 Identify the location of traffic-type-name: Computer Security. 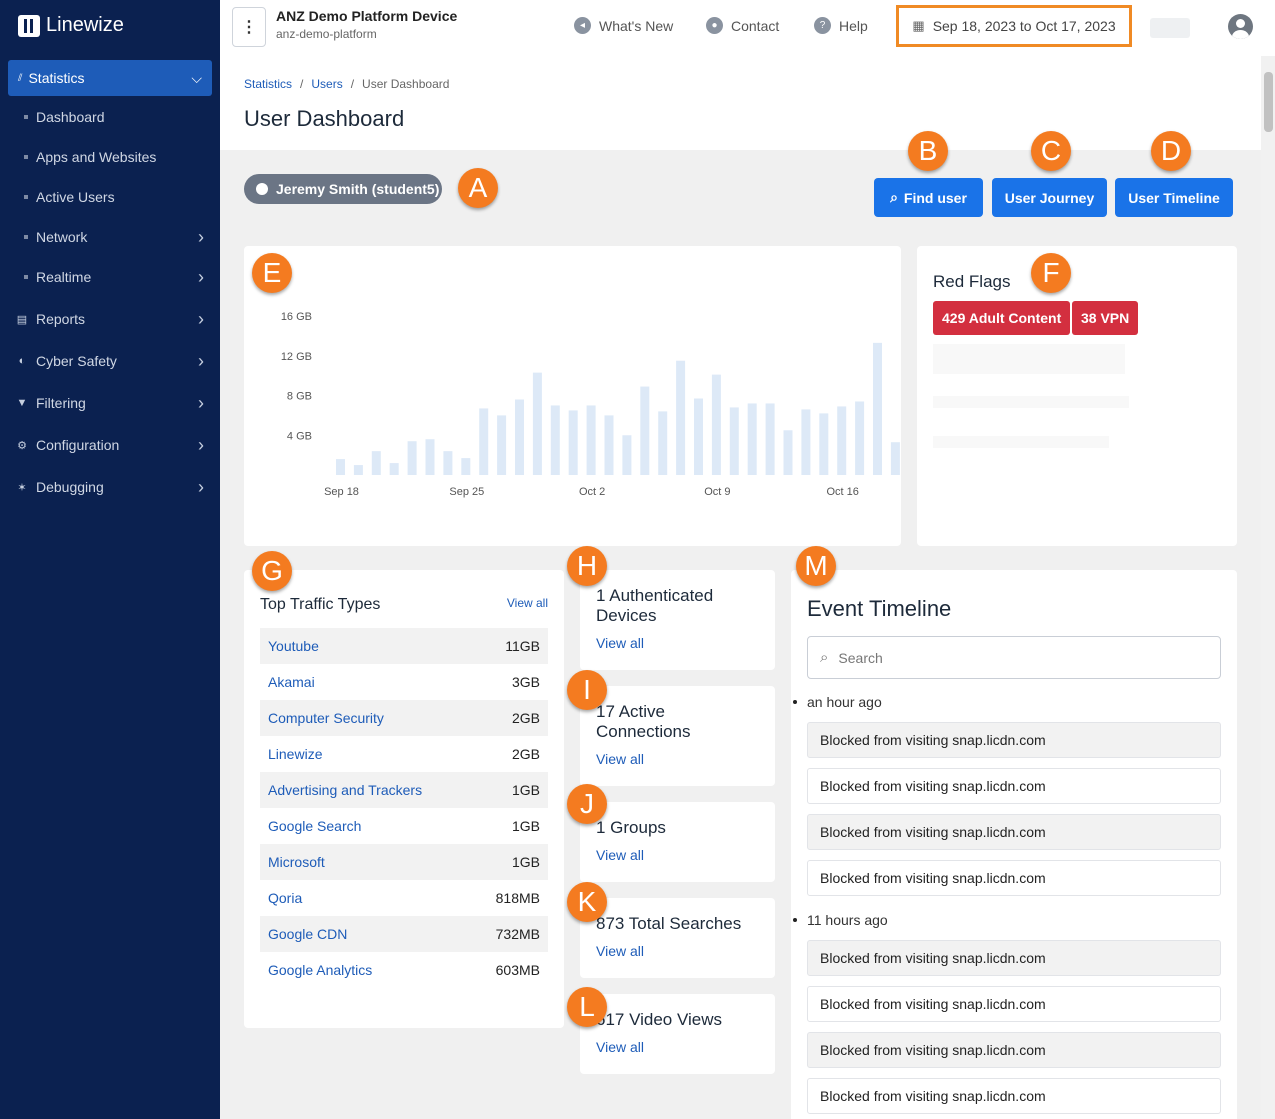
(326, 718).